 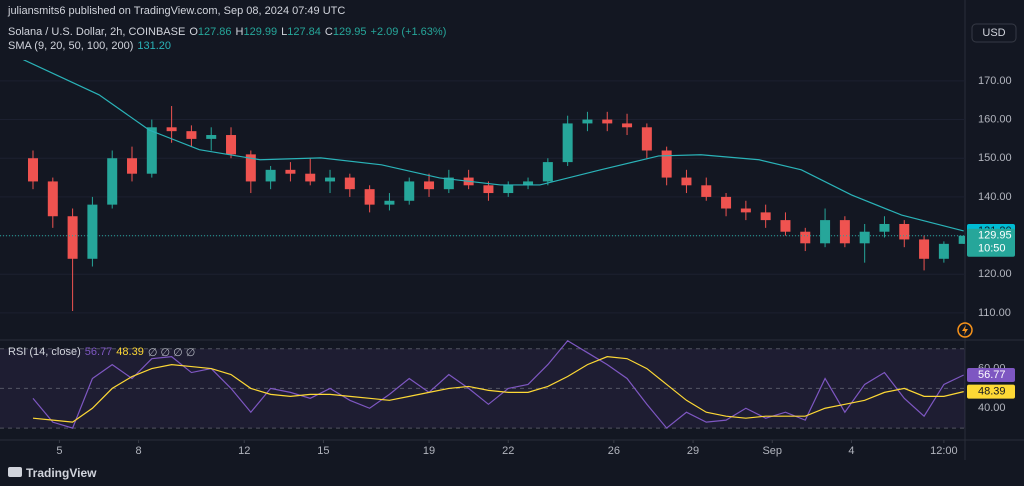 I want to click on y-tick-label: 160.00, so click(x=995, y=119).